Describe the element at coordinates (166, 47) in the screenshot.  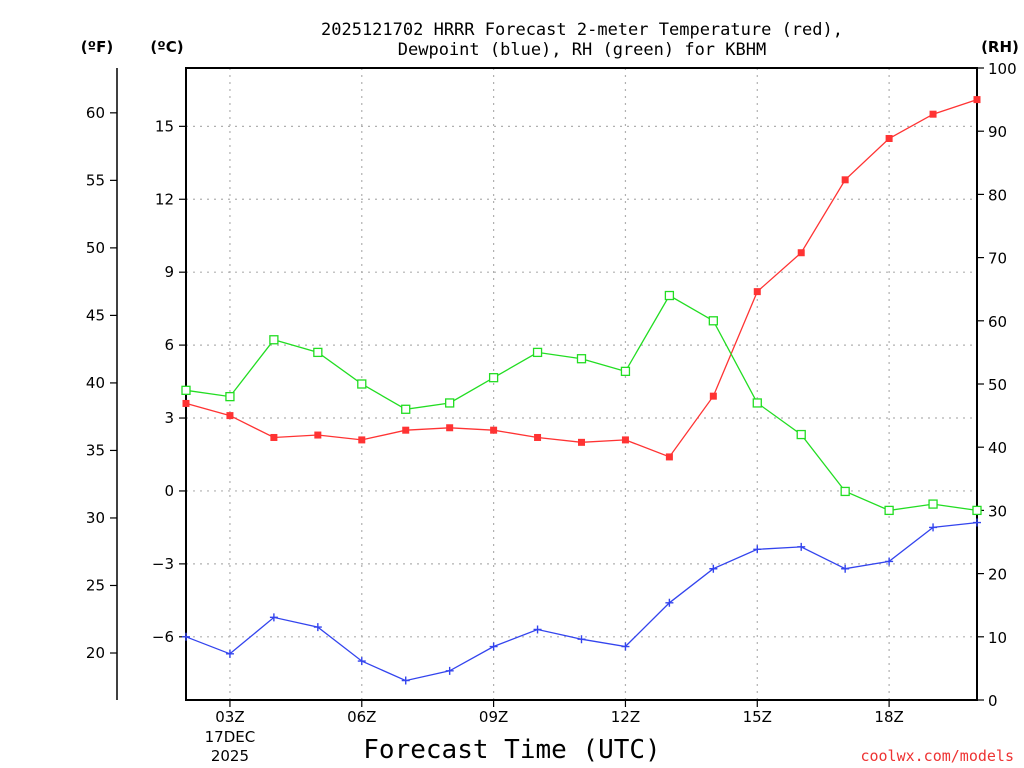
I see `celsius-unit-label: (ºC)` at that location.